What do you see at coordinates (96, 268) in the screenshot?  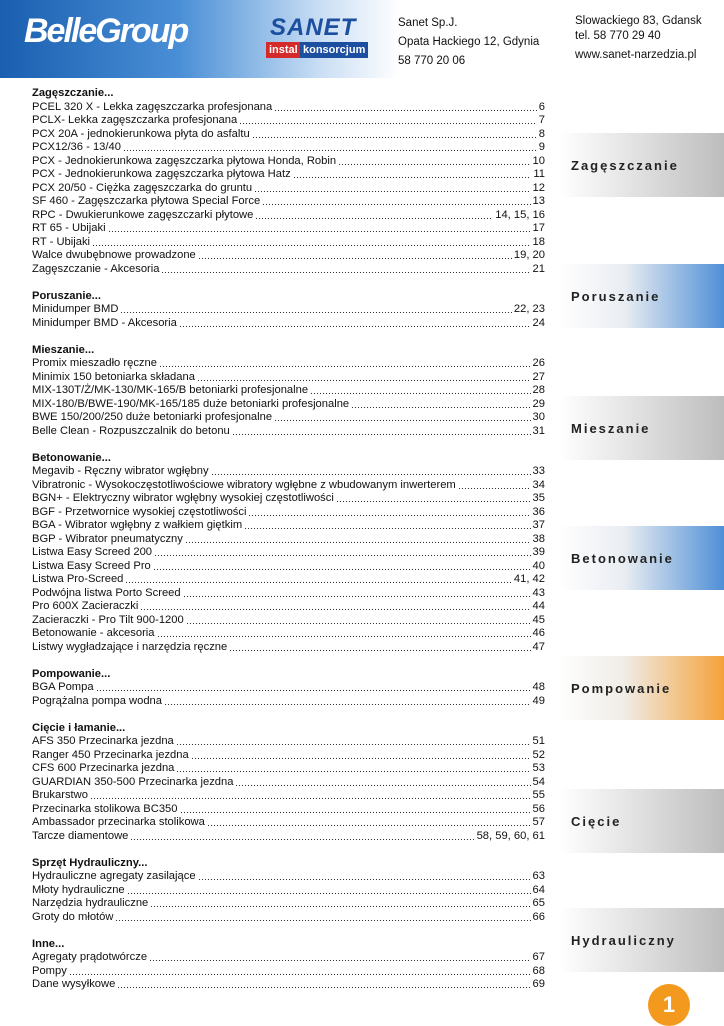 I see `entry-name: Zagęszczanie - Akcesoria` at bounding box center [96, 268].